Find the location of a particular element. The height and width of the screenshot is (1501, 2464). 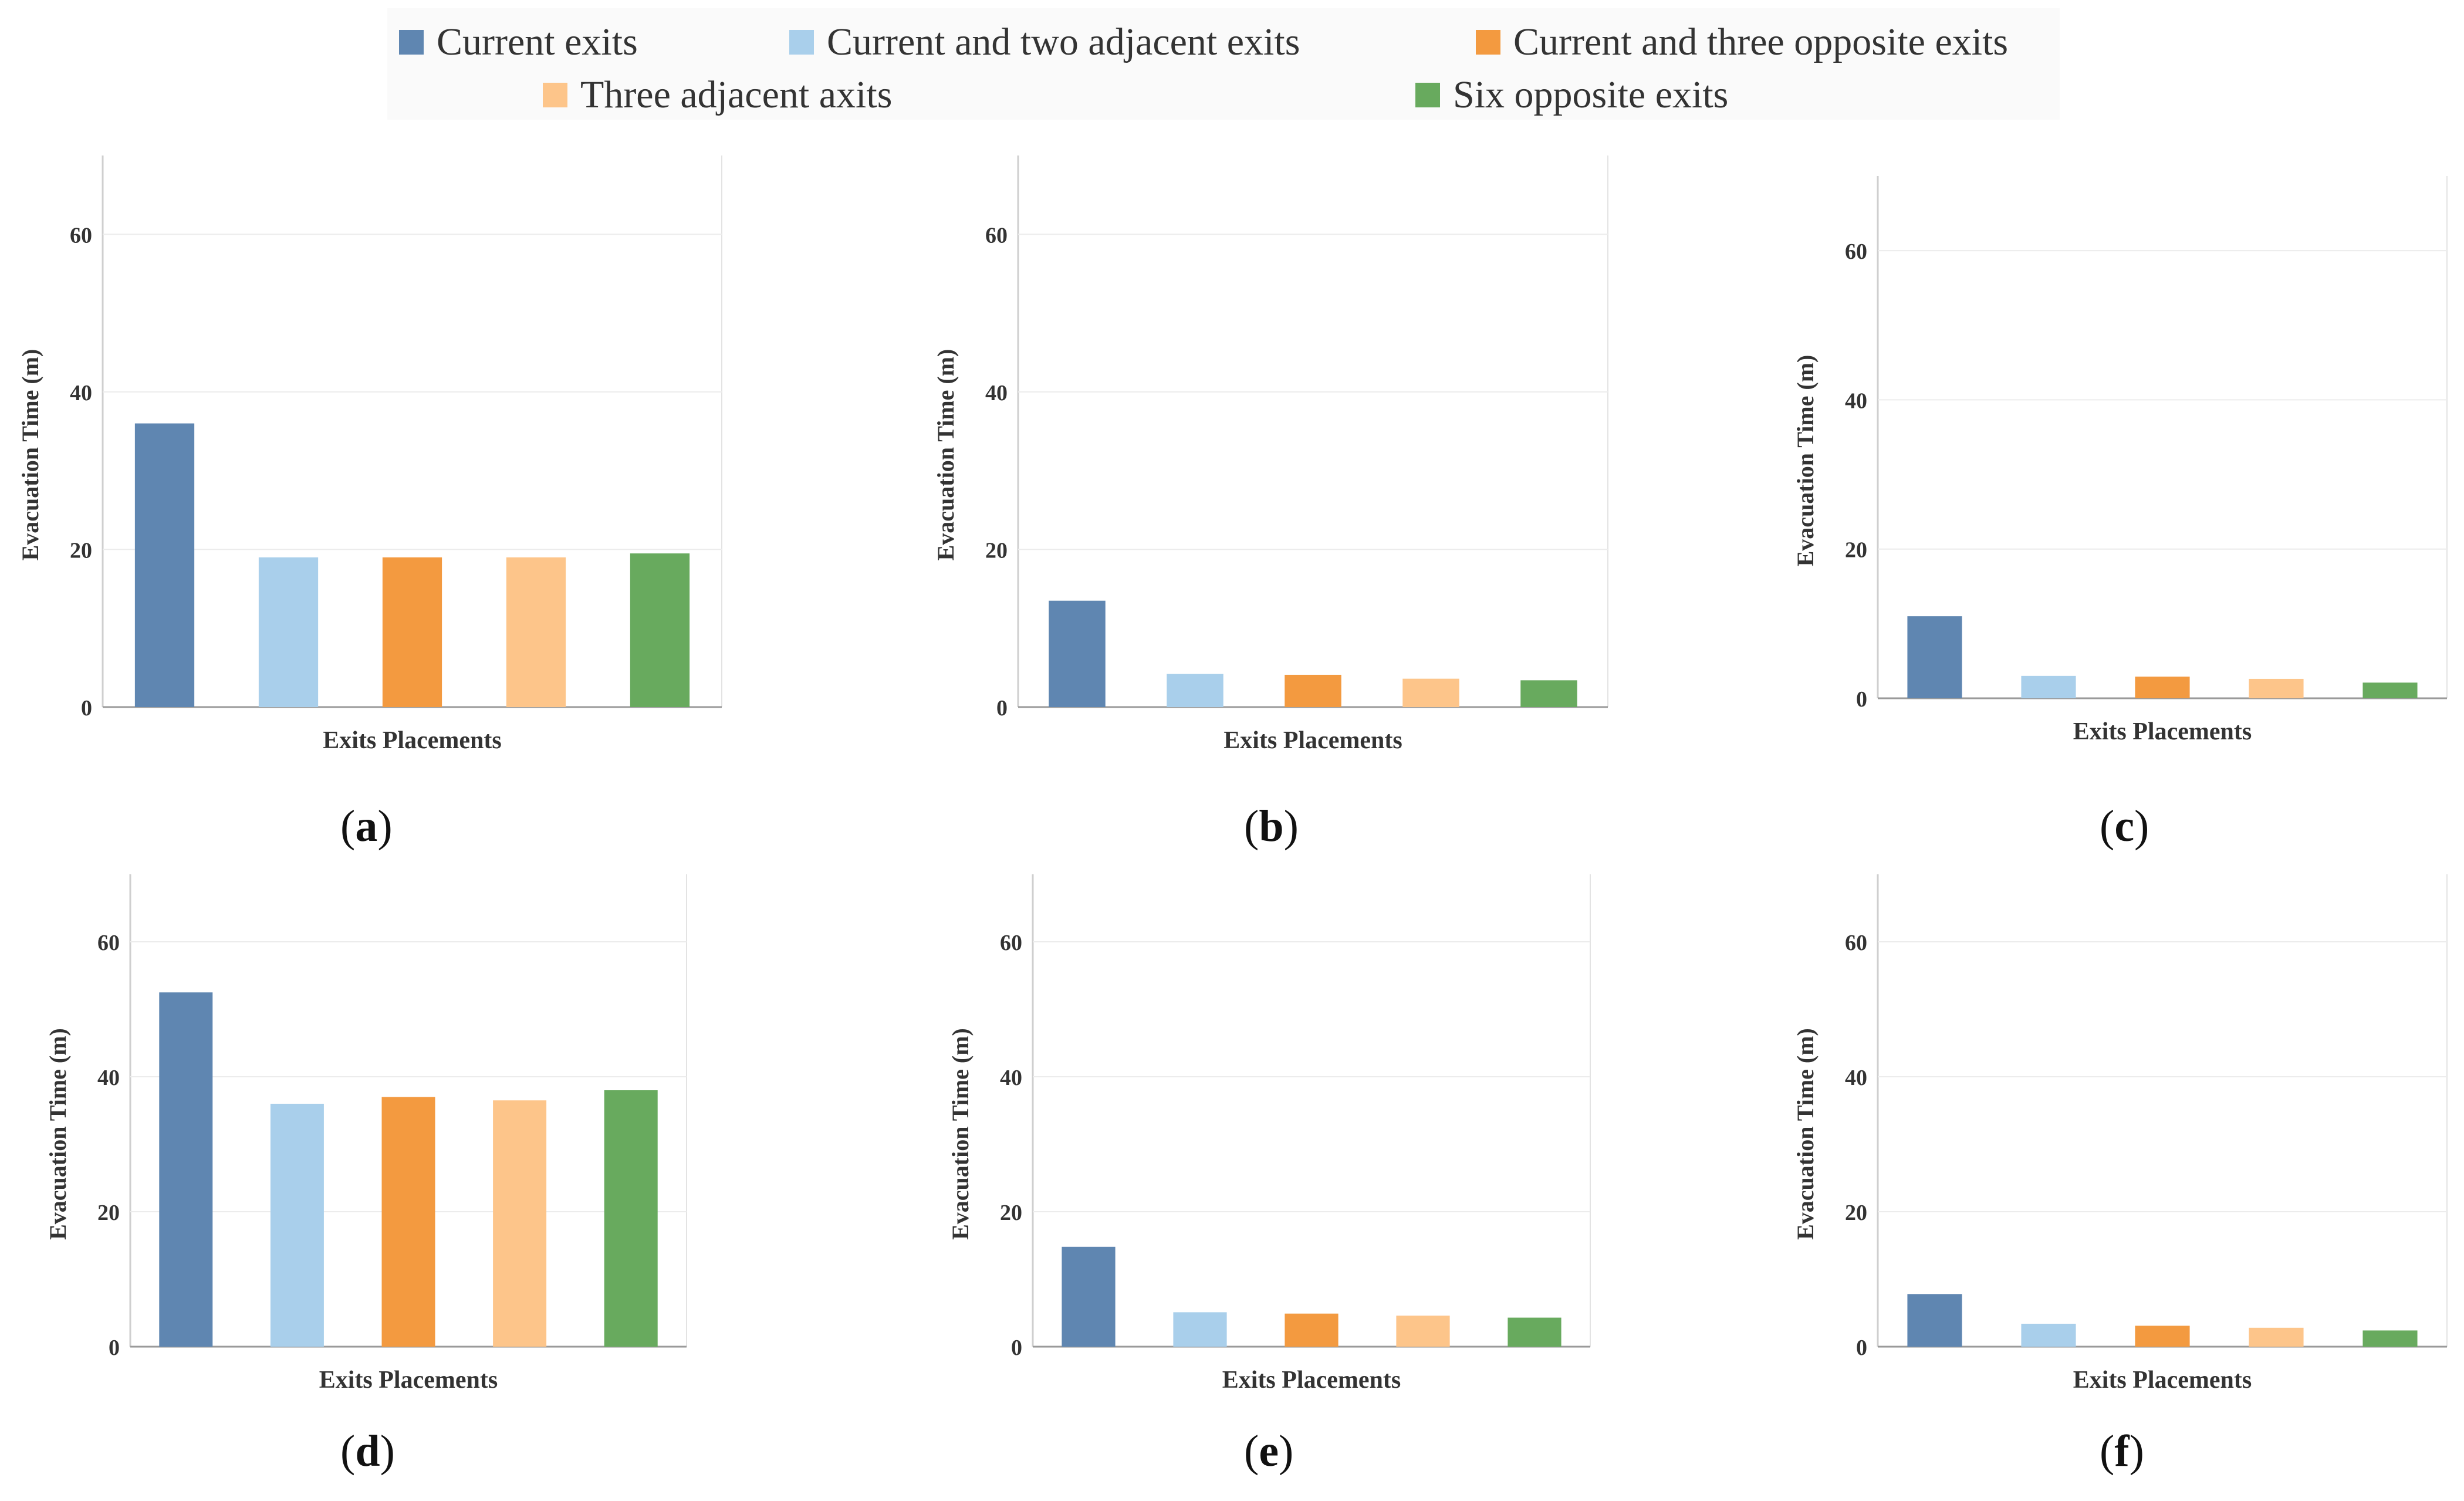

legend-item-current-exits: Current exits is located at coordinates (518, 42).